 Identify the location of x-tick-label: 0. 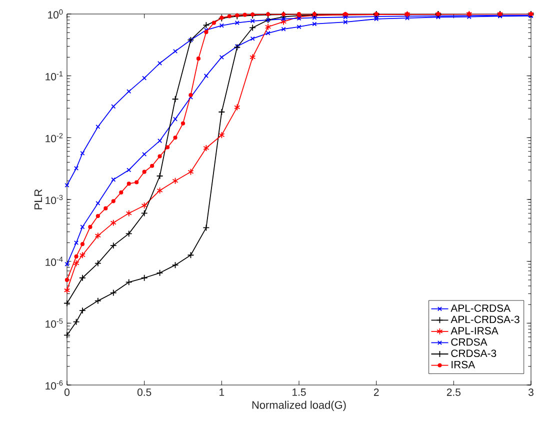
(67, 392).